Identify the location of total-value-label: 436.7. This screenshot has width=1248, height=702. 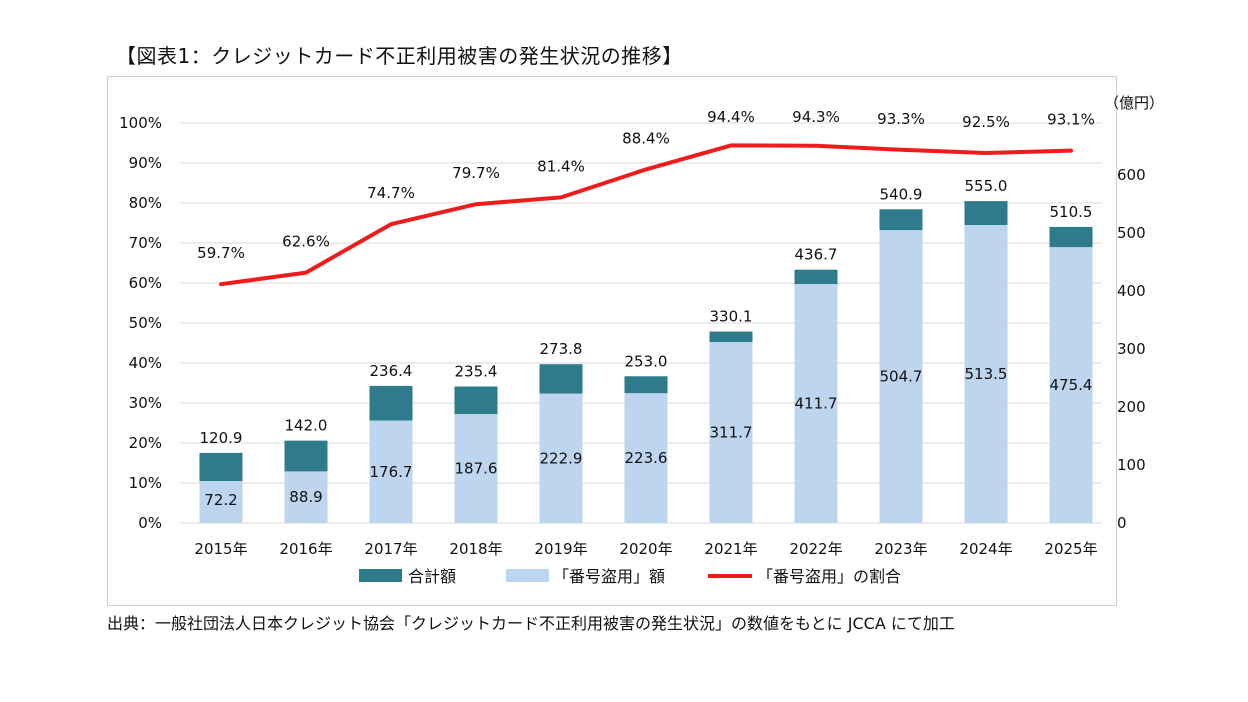
(816, 255).